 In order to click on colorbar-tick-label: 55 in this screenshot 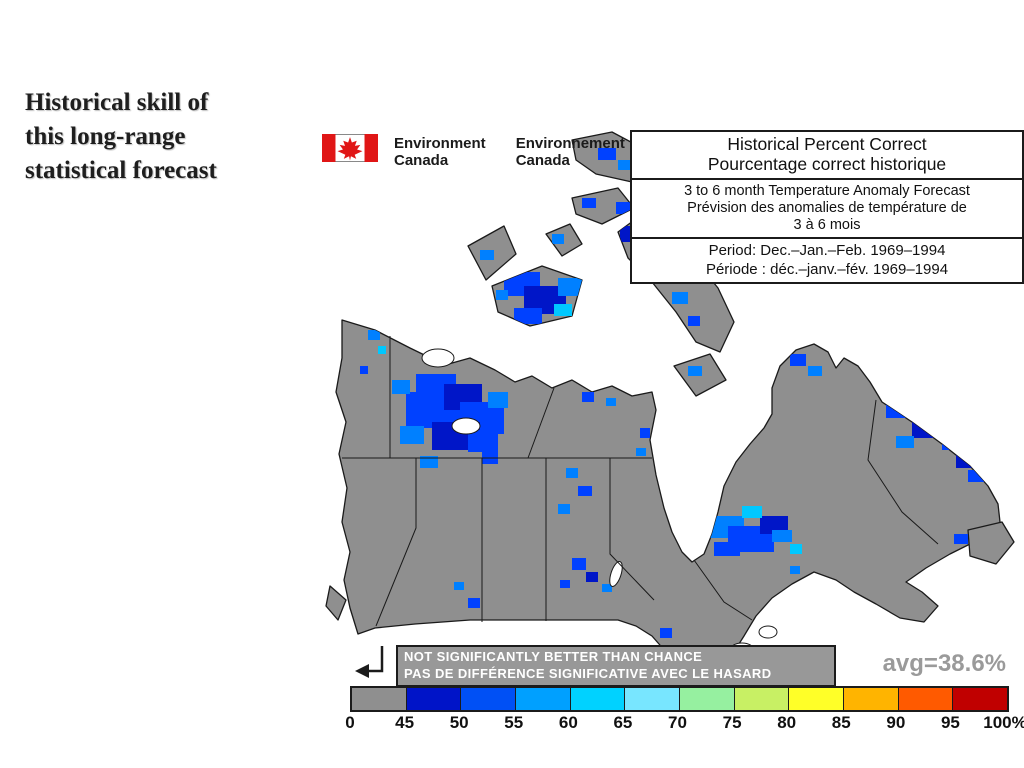, I will do `click(514, 722)`.